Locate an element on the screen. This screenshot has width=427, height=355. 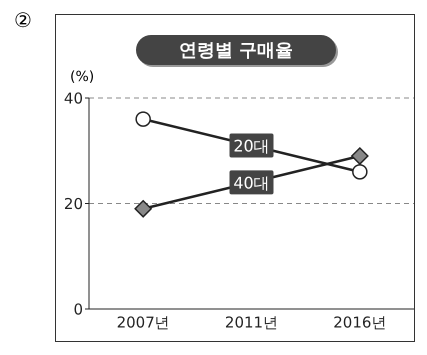
series-label: 20대 is located at coordinates (251, 146).